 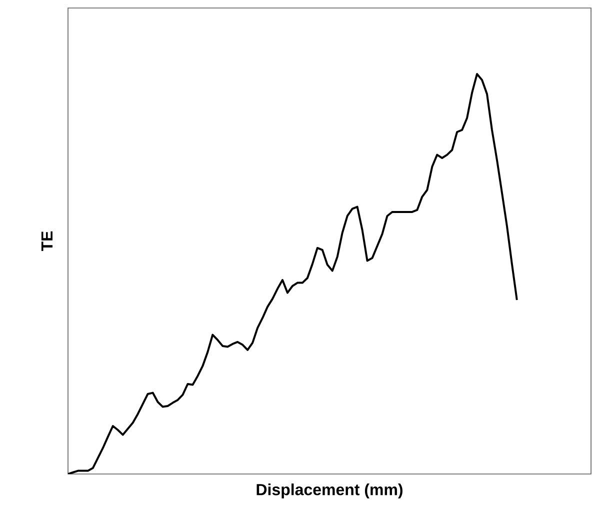 What do you see at coordinates (329, 491) in the screenshot?
I see `x-axis-title: Displacement (mm)` at bounding box center [329, 491].